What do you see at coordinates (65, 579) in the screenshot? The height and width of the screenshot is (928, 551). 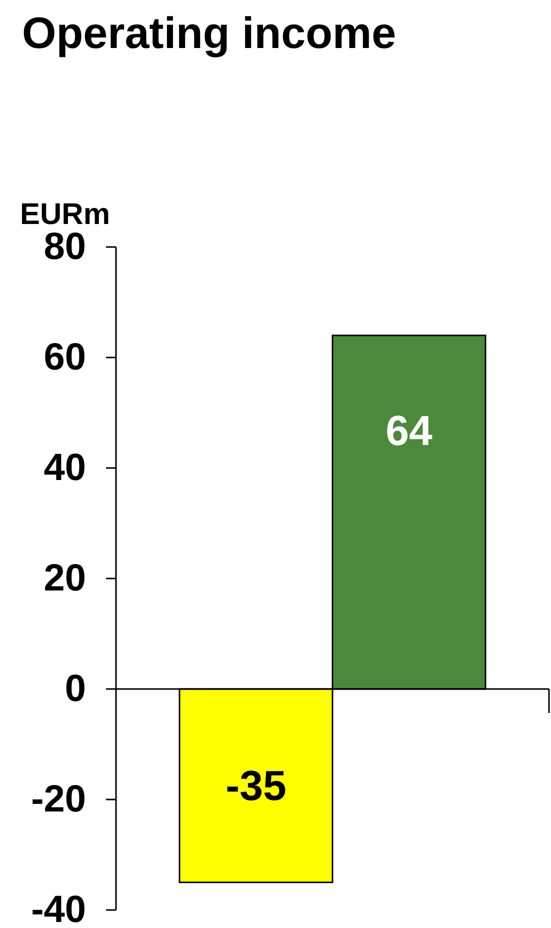 I see `y-tick-label: 20` at bounding box center [65, 579].